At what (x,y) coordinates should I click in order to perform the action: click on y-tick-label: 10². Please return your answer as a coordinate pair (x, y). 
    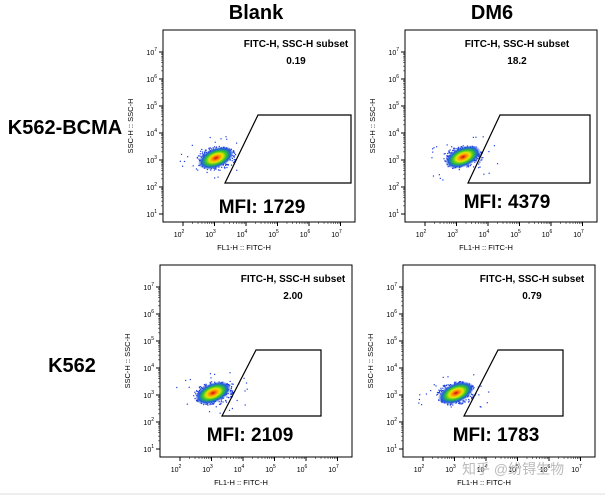
    Looking at the image, I should click on (148, 422).